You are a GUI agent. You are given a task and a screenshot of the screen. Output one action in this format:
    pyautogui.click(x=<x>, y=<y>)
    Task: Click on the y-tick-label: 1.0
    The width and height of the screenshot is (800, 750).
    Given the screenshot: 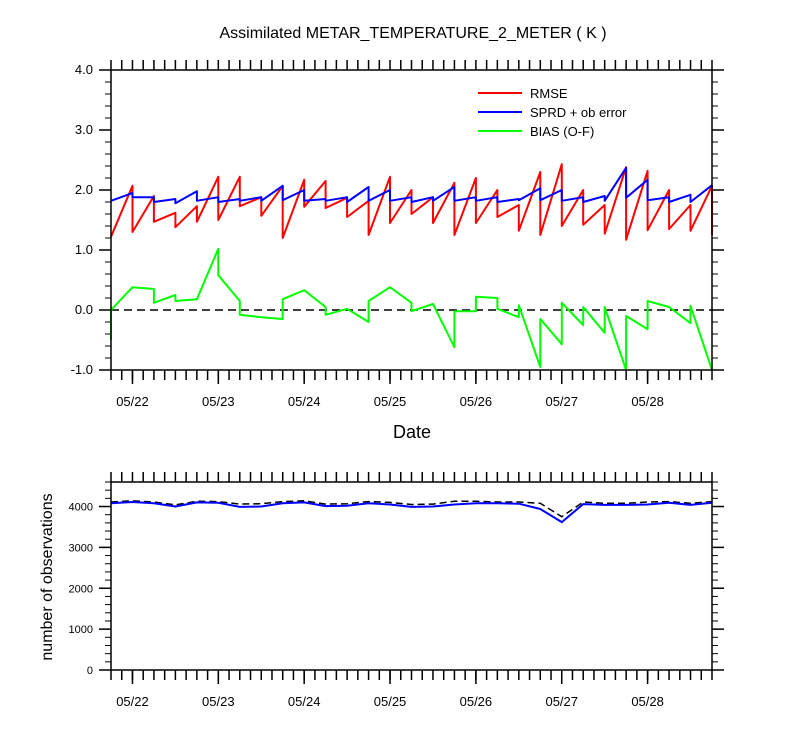 What is the action you would take?
    pyautogui.click(x=84, y=249)
    